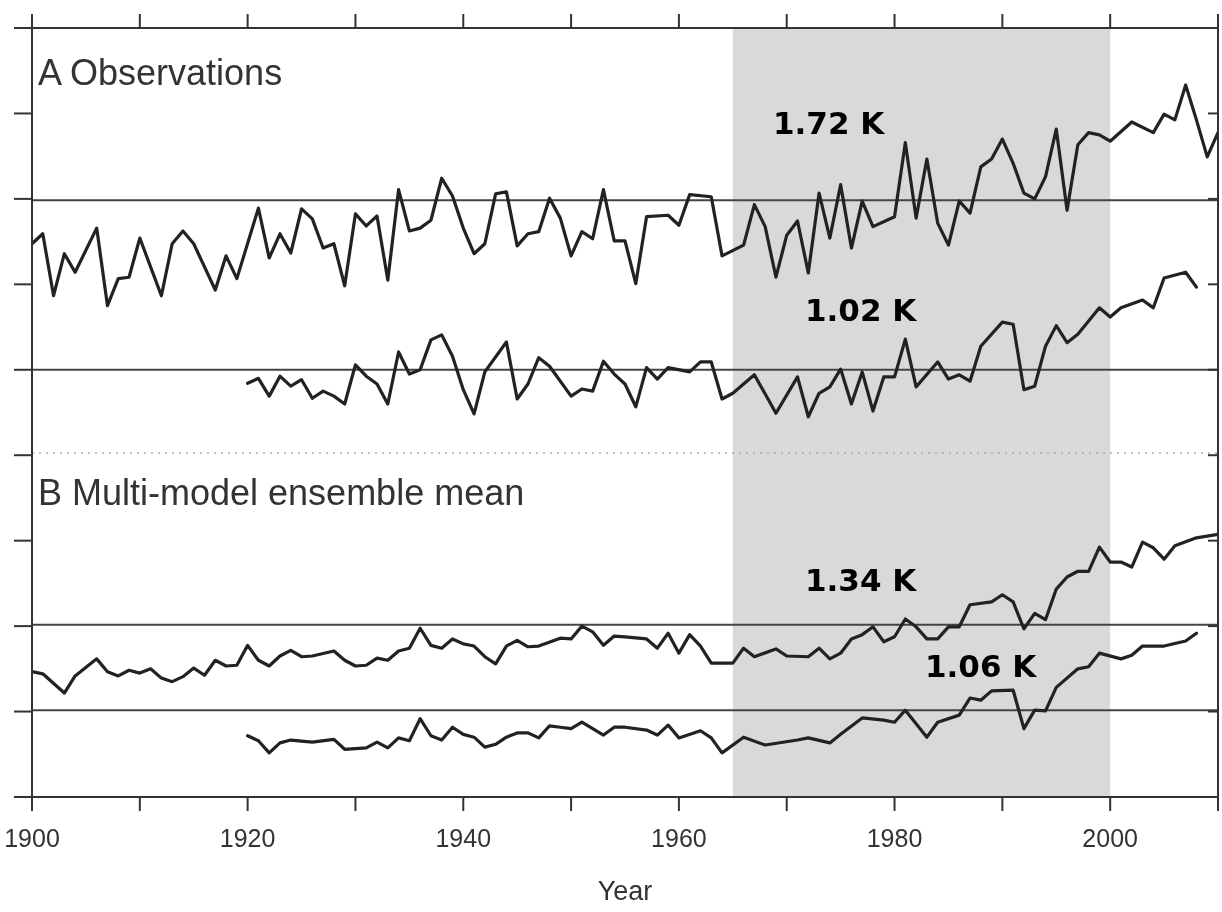 Image resolution: width=1222 pixels, height=912 pixels. Describe the element at coordinates (861, 579) in the screenshot. I see `annotation: 1.34 K` at that location.